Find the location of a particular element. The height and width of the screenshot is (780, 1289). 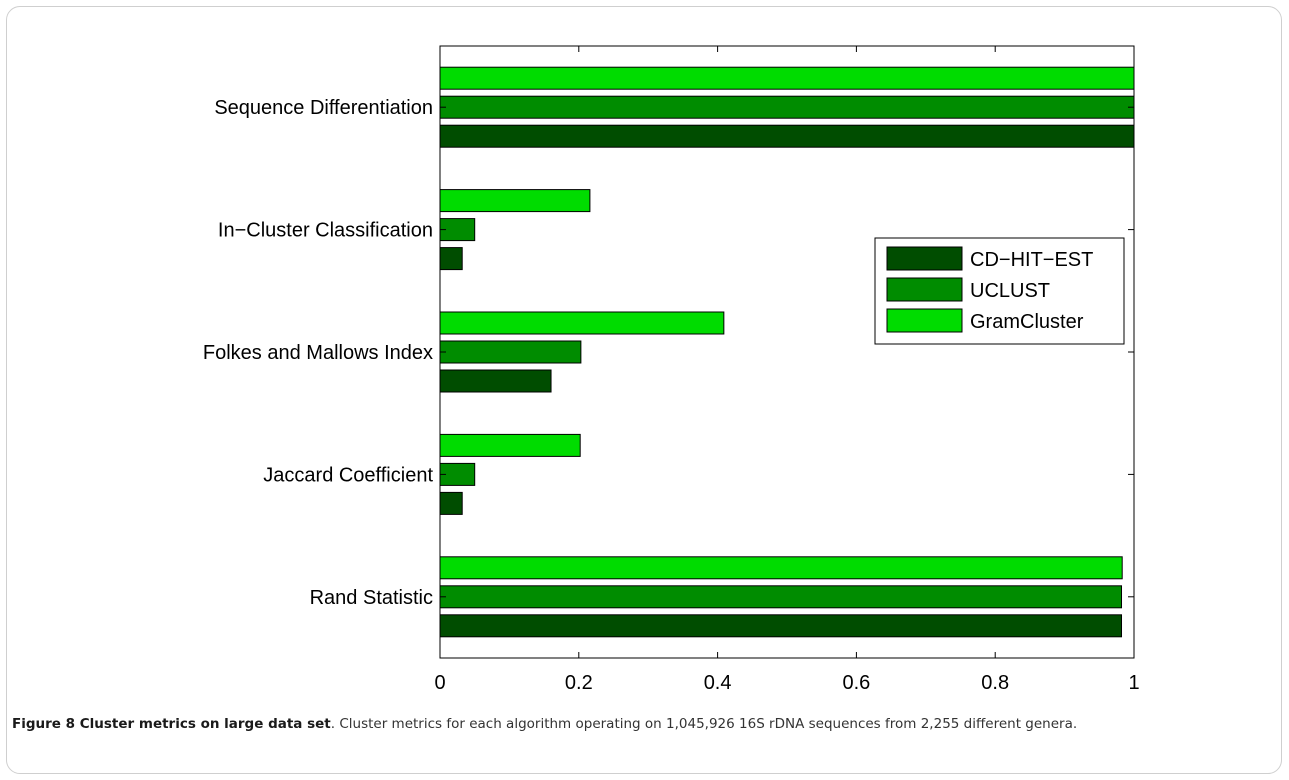

bar-cd-hit-est-jaccard-coefficient is located at coordinates (451, 503).